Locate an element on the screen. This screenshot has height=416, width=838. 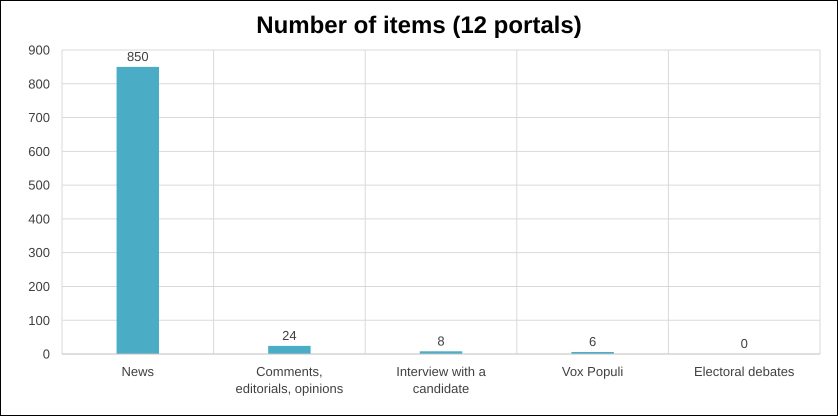
y-tick-label: 100 is located at coordinates (39, 320).